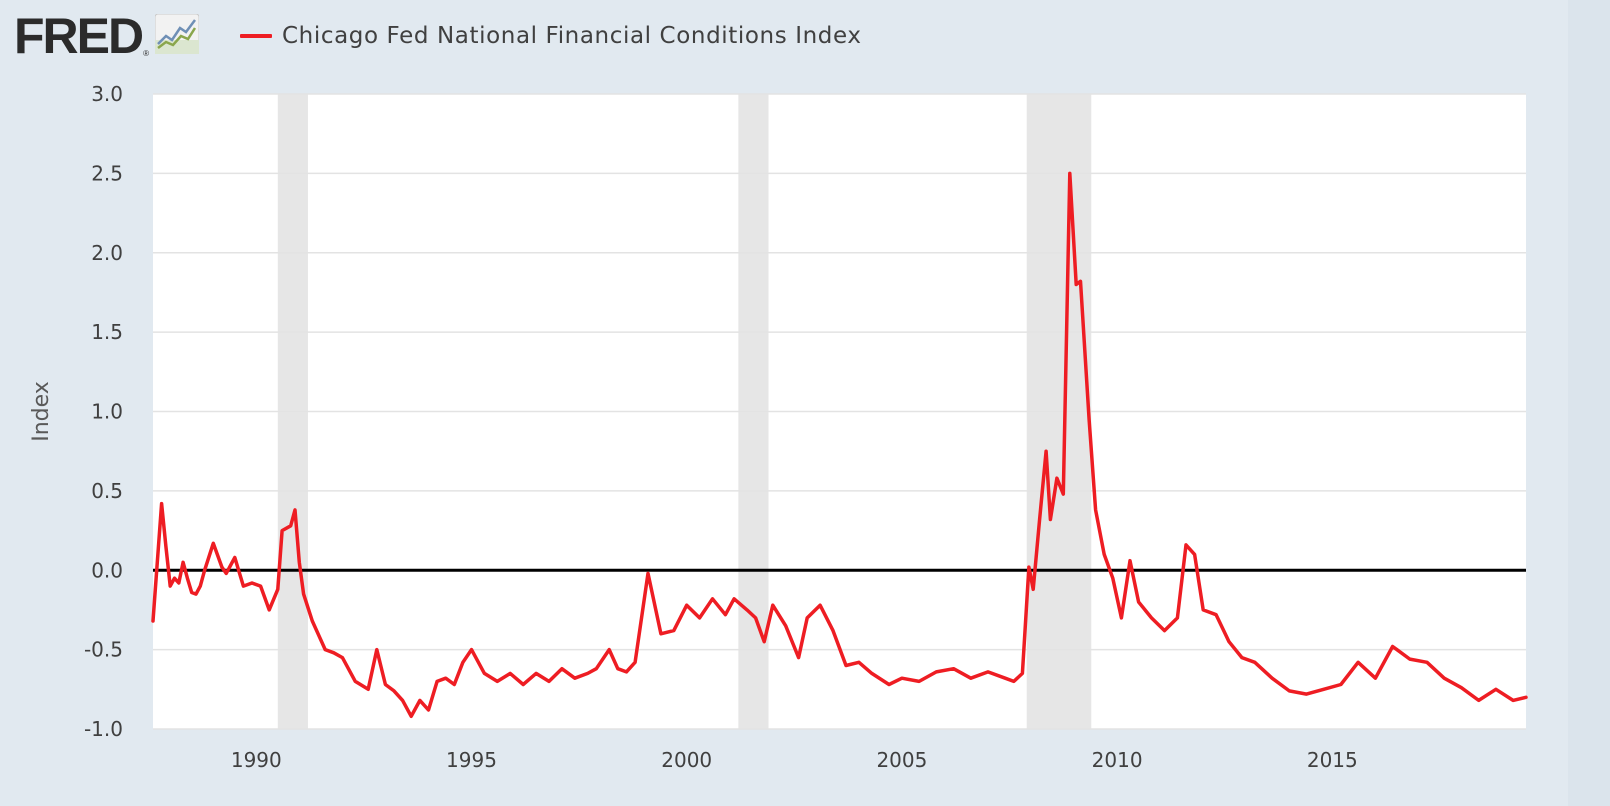 The width and height of the screenshot is (1610, 806). Describe the element at coordinates (471, 760) in the screenshot. I see `x-tick-label: 1995` at that location.